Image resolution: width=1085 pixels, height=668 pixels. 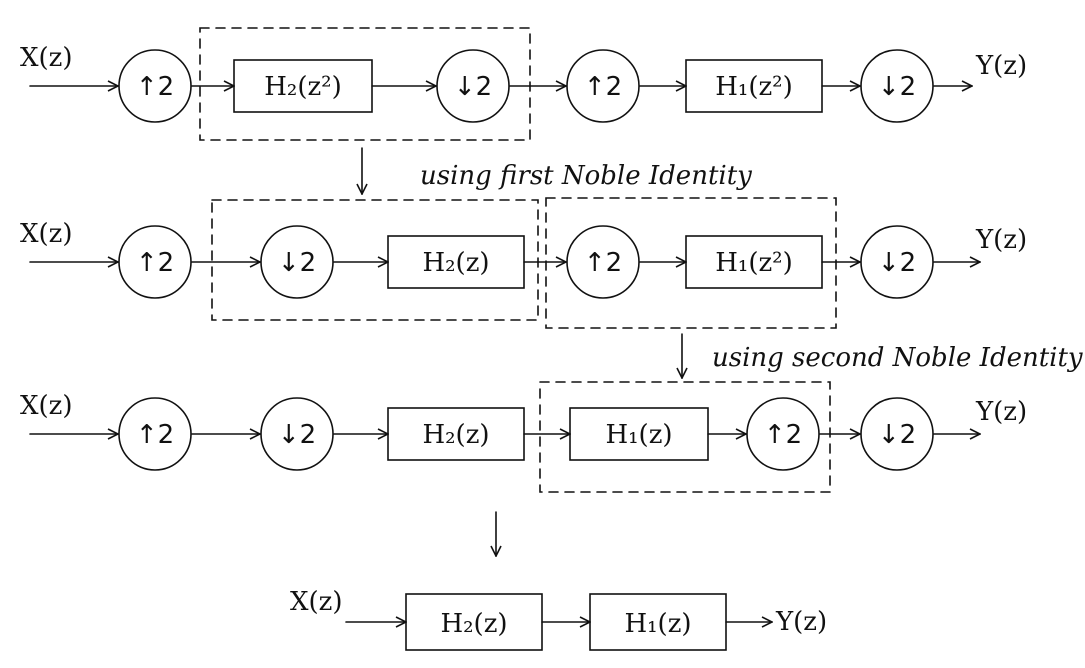 I want to click on filter-label: H₂(z²), so click(x=303, y=87).